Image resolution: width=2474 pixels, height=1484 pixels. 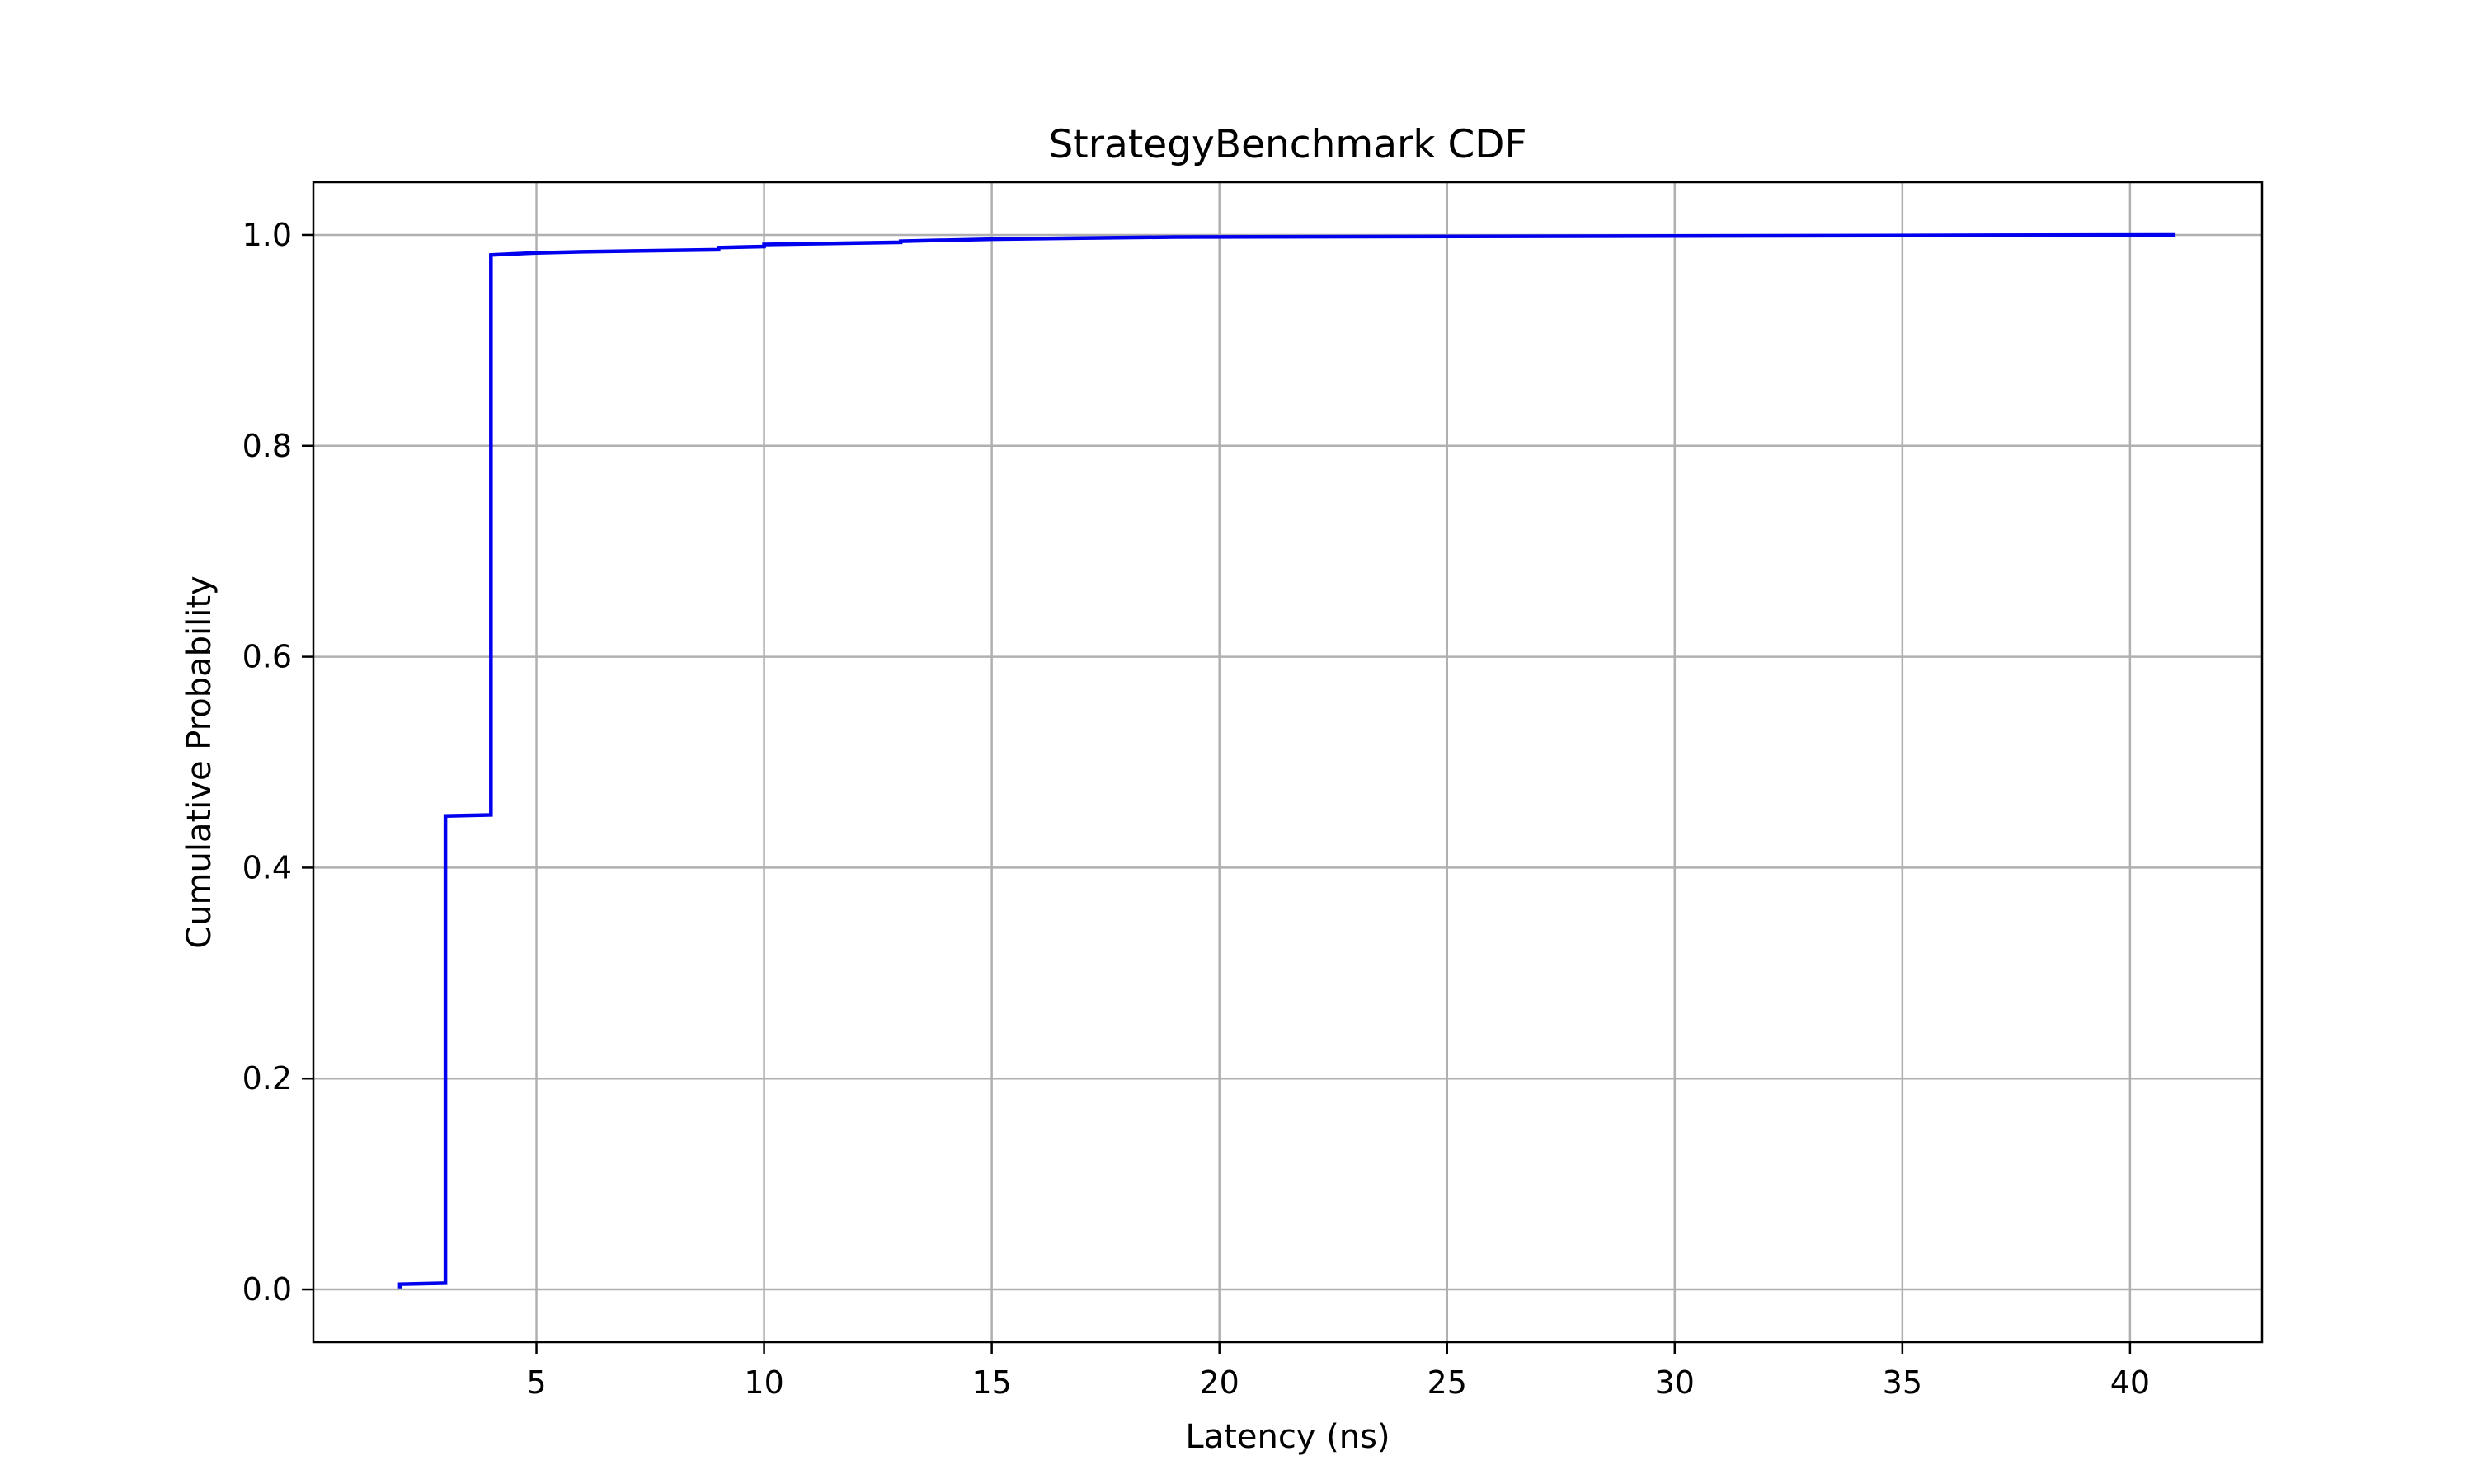 What do you see at coordinates (267, 867) in the screenshot?
I see `y-tick-label: 0.4` at bounding box center [267, 867].